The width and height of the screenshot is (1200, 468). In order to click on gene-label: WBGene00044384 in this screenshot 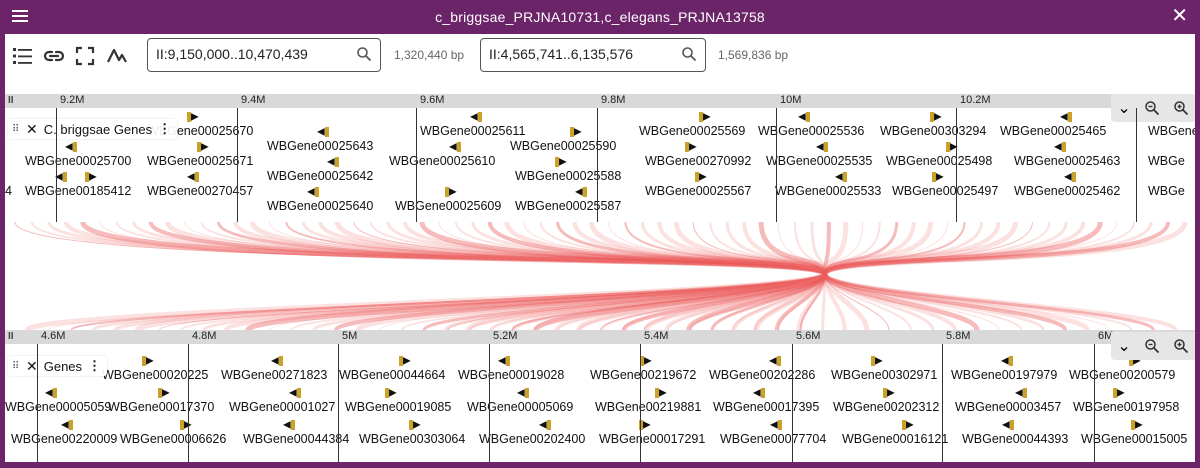, I will do `click(296, 439)`.